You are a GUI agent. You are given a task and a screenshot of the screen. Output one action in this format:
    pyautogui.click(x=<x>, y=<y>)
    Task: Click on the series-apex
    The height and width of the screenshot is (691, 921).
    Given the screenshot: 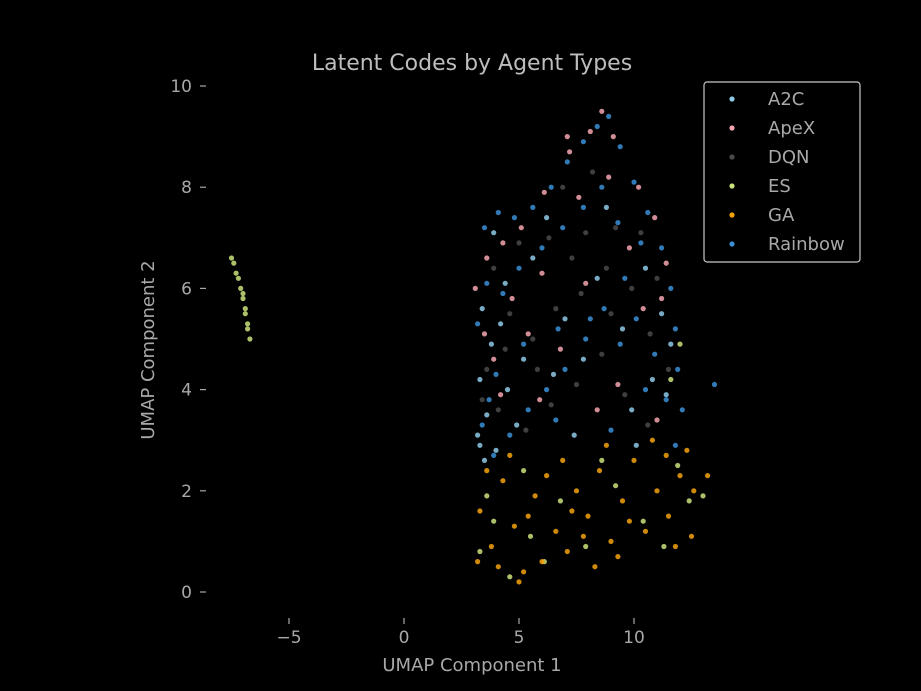 What is the action you would take?
    pyautogui.click(x=570, y=265)
    